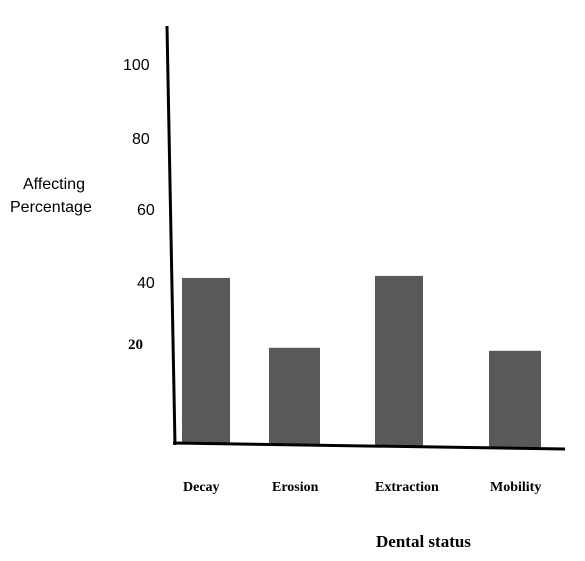 The image size is (585, 561). What do you see at coordinates (206, 360) in the screenshot?
I see `bar-decay` at bounding box center [206, 360].